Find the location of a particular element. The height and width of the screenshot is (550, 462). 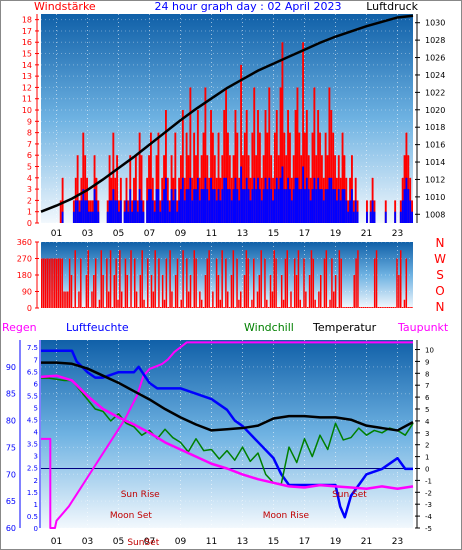

x-tick-top-13: 13 is located at coordinates (242, 234).